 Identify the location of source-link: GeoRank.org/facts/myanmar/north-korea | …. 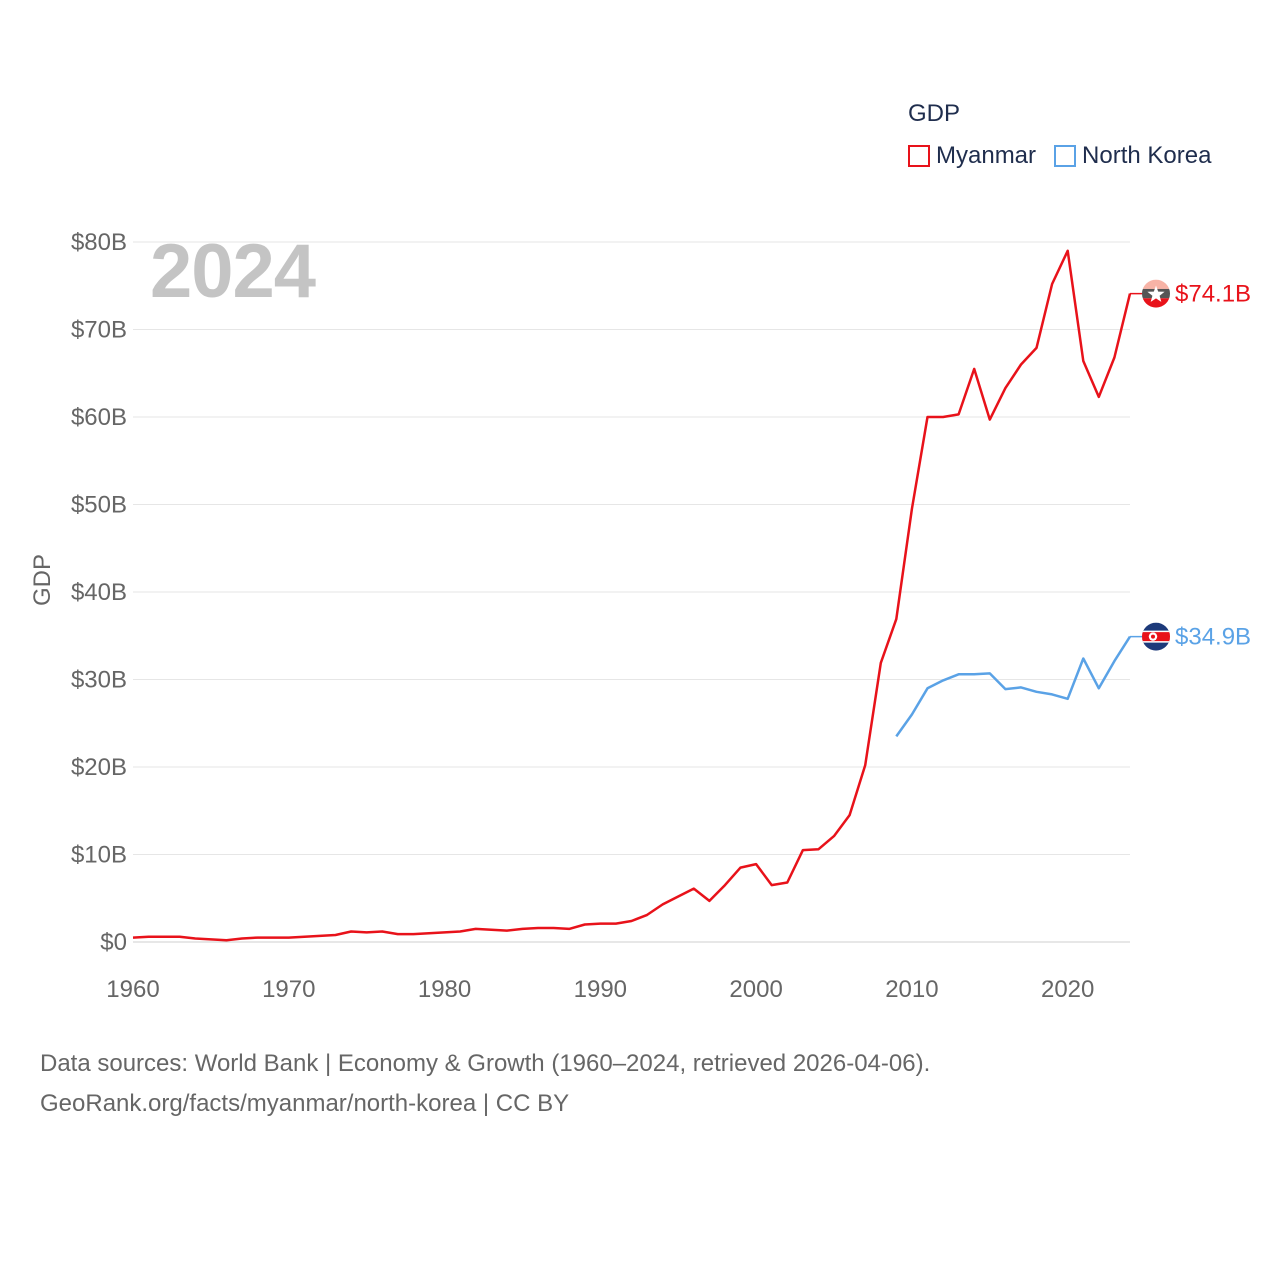
(305, 1103).